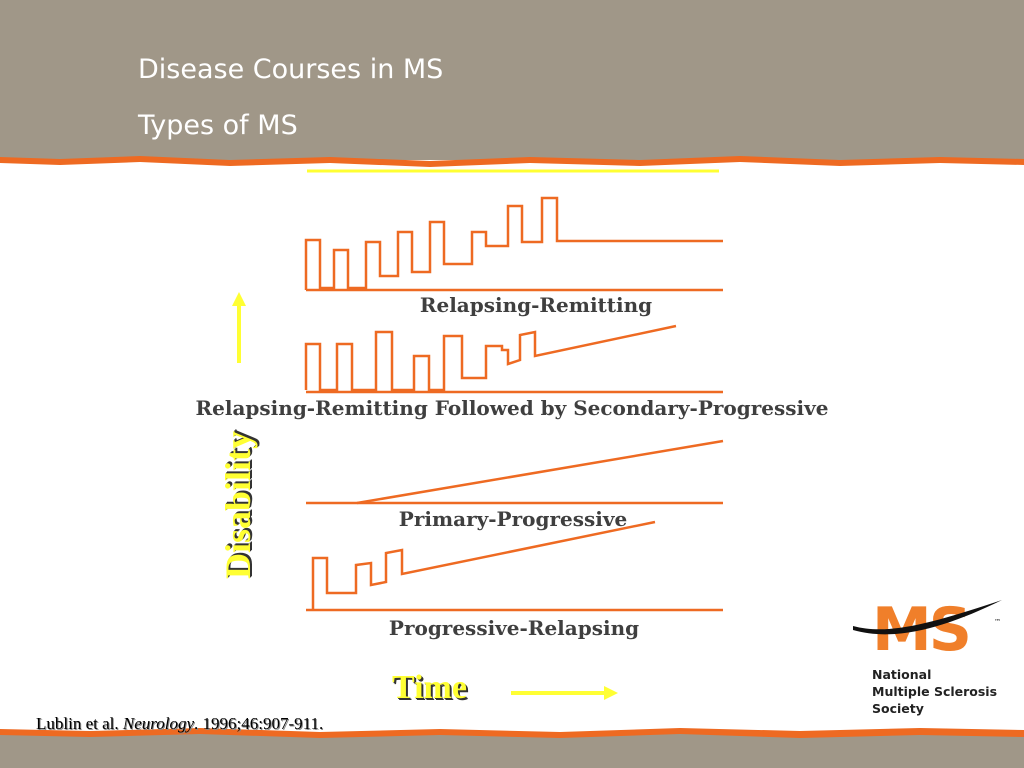  What do you see at coordinates (513, 519) in the screenshot?
I see `label-primary-progressive: Primary-Progressive` at bounding box center [513, 519].